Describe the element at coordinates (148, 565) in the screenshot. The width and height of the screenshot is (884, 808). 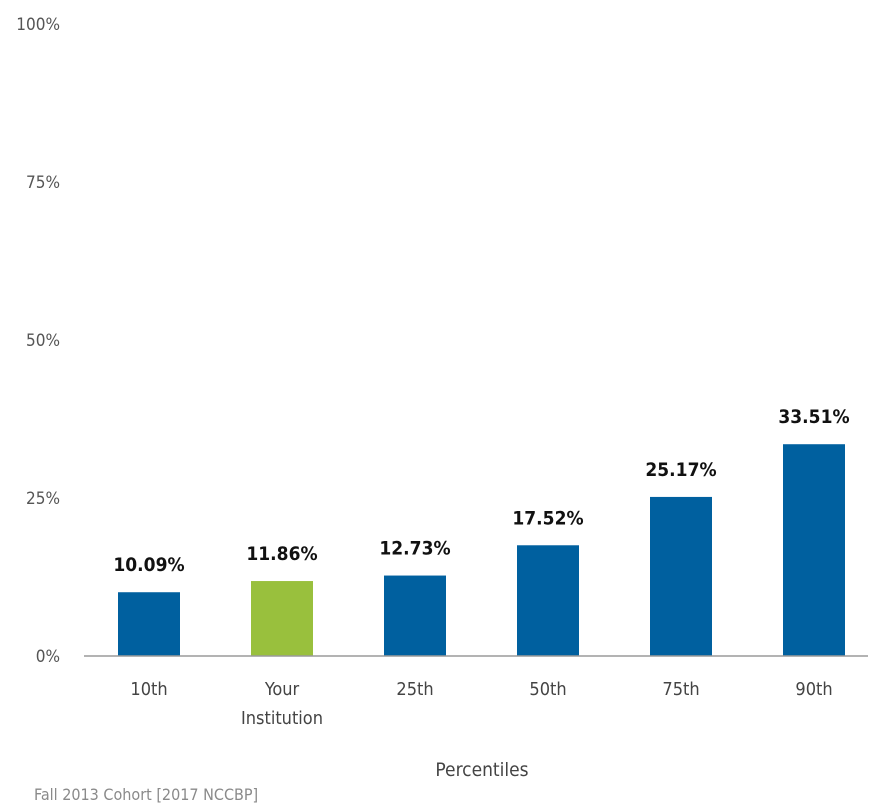
I see `bar-value-label: 10.09%` at that location.